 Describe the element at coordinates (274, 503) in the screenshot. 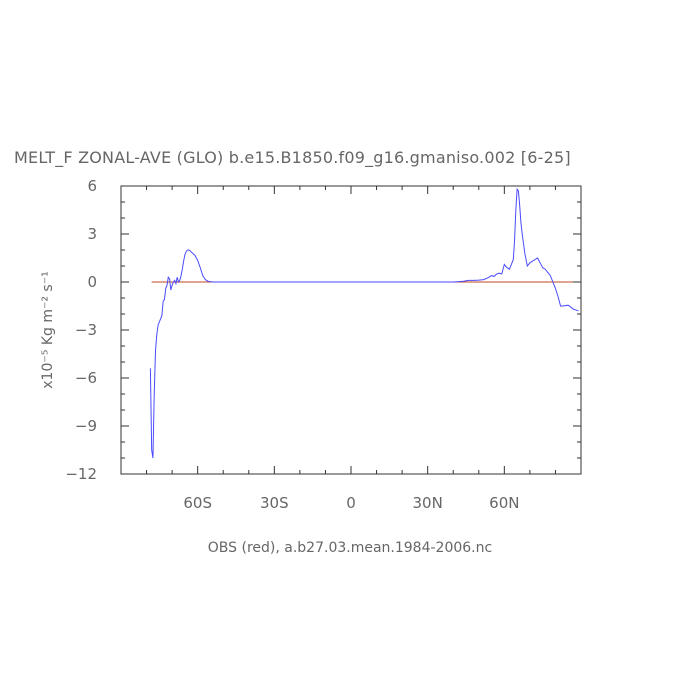

I see `x-tick-label: 30S` at that location.